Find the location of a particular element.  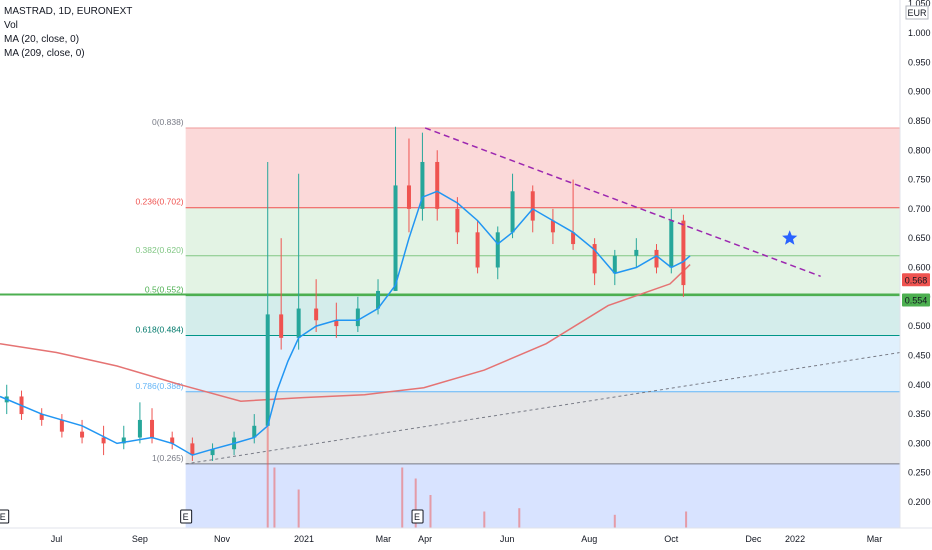

price-axis-tick: 0.750 is located at coordinates (919, 180).